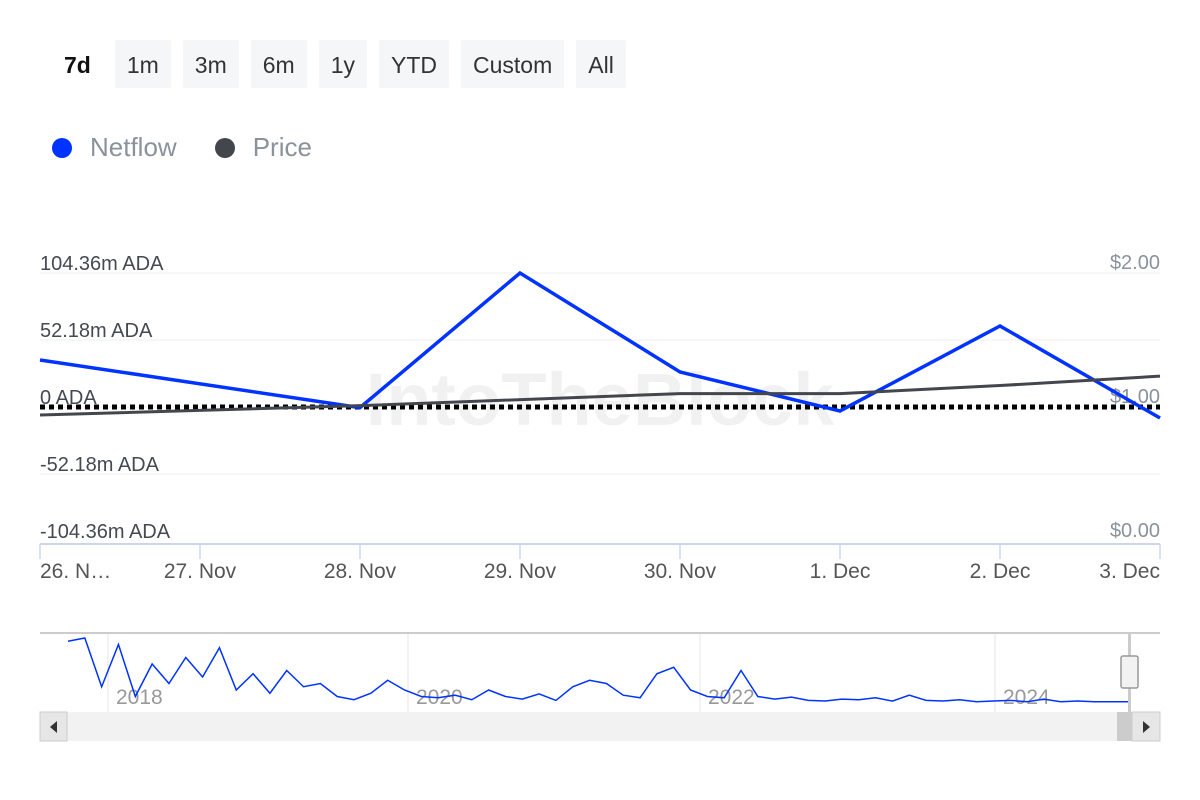 Image resolution: width=1200 pixels, height=800 pixels. What do you see at coordinates (263, 147) in the screenshot?
I see `legend-price: Price` at bounding box center [263, 147].